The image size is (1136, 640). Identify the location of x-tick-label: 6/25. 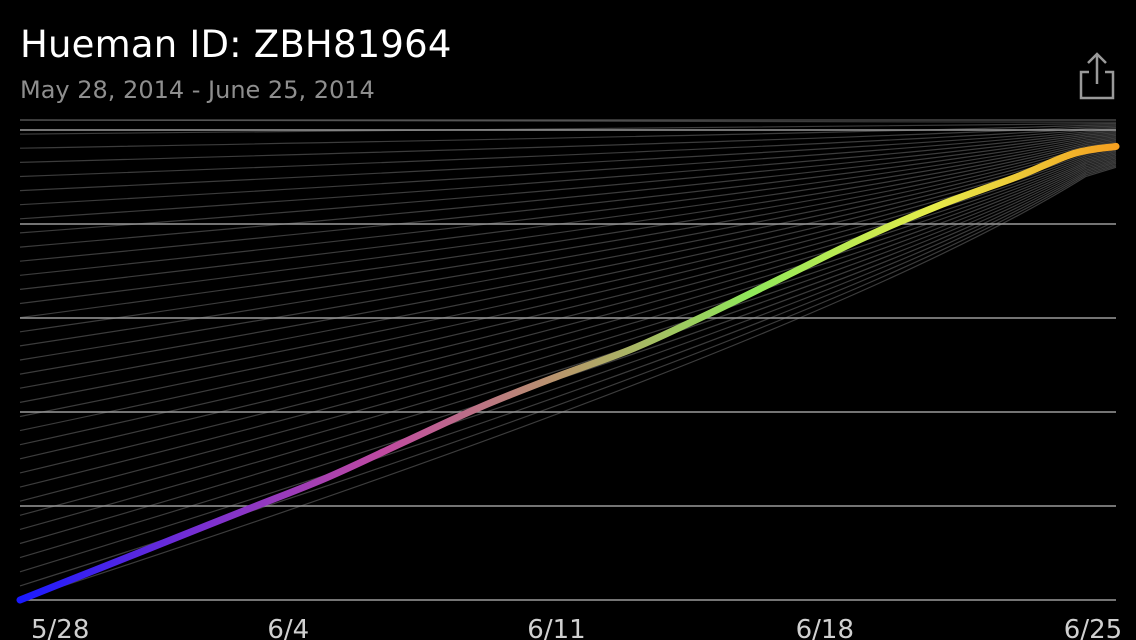
(1093, 627).